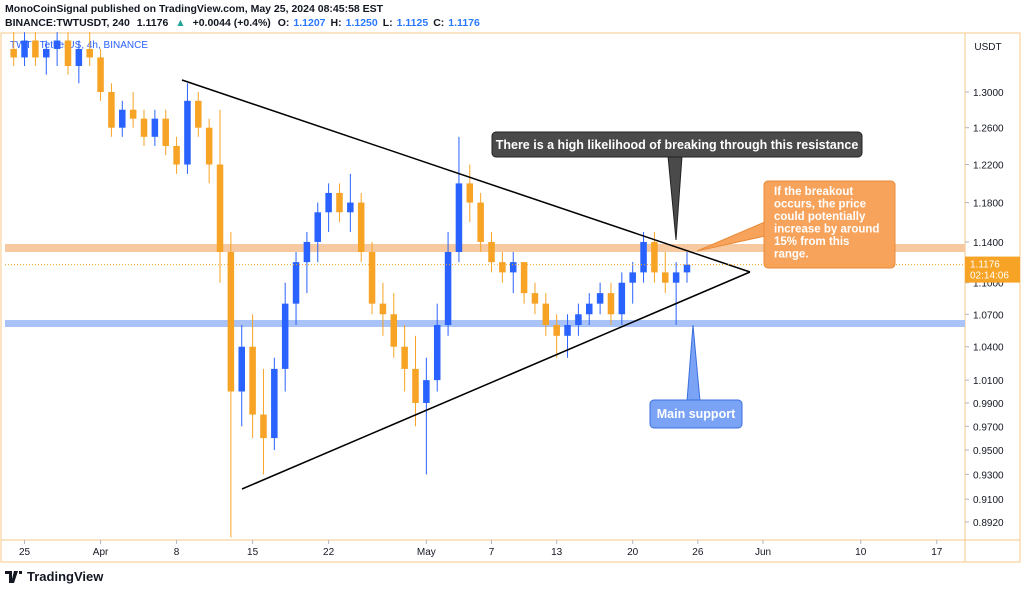 This screenshot has width=1024, height=590. Describe the element at coordinates (387, 23) in the screenshot. I see `ohlc-label: L:` at that location.